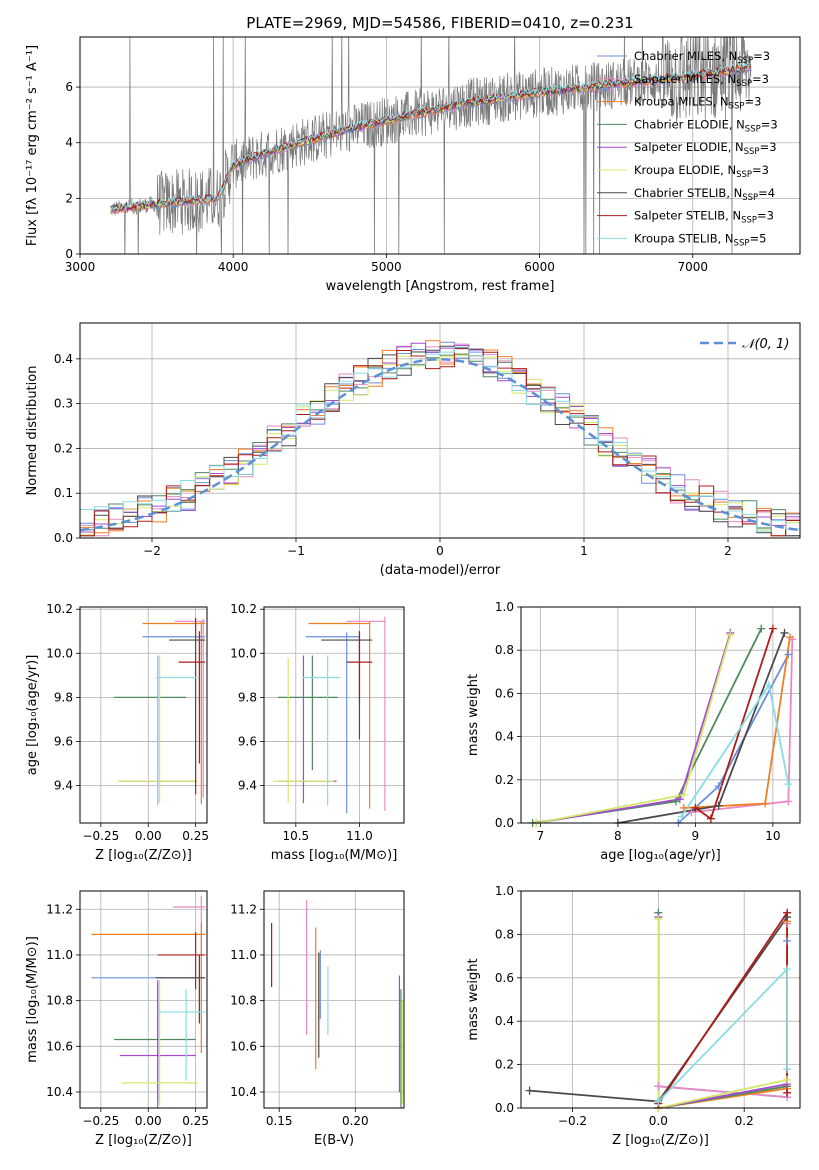 The image size is (819, 1170). I want to click on gaussian-legend-label: 𝒩(0, 1), so click(765, 344).